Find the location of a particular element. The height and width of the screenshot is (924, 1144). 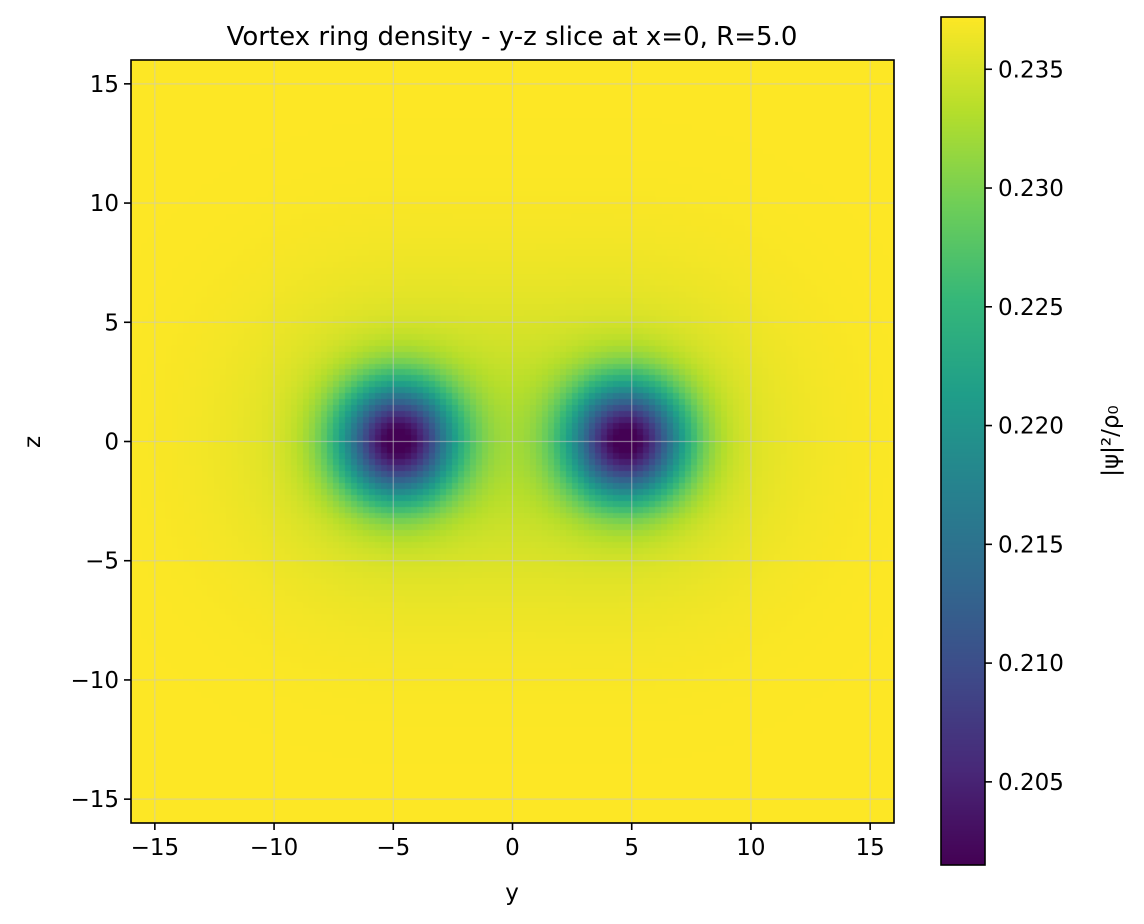

y-tick-label: −15 is located at coordinates (94, 800).